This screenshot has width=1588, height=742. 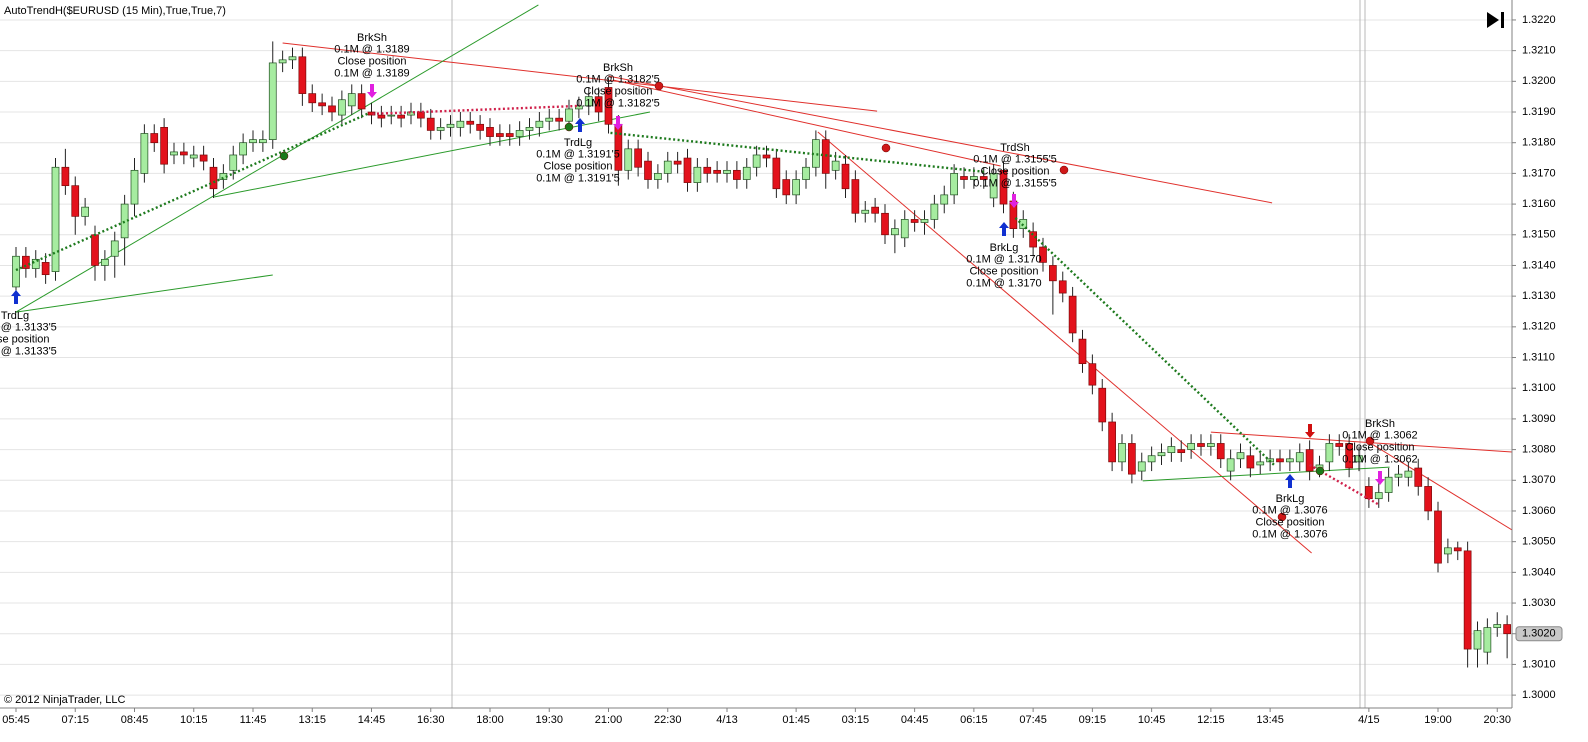 What do you see at coordinates (915, 720) in the screenshot?
I see `x-tick-label: 04:45` at bounding box center [915, 720].